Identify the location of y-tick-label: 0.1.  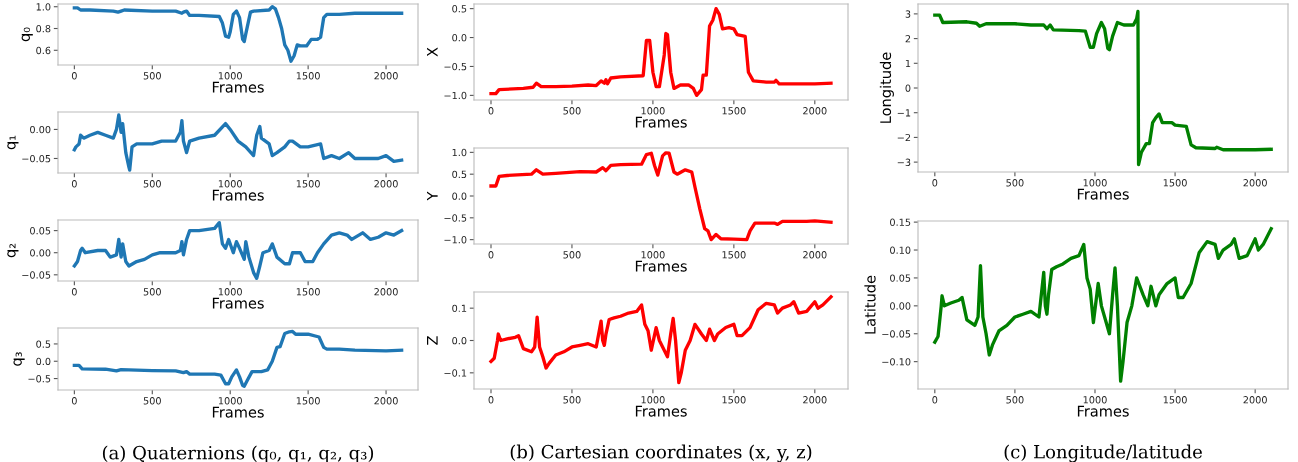
(459, 308).